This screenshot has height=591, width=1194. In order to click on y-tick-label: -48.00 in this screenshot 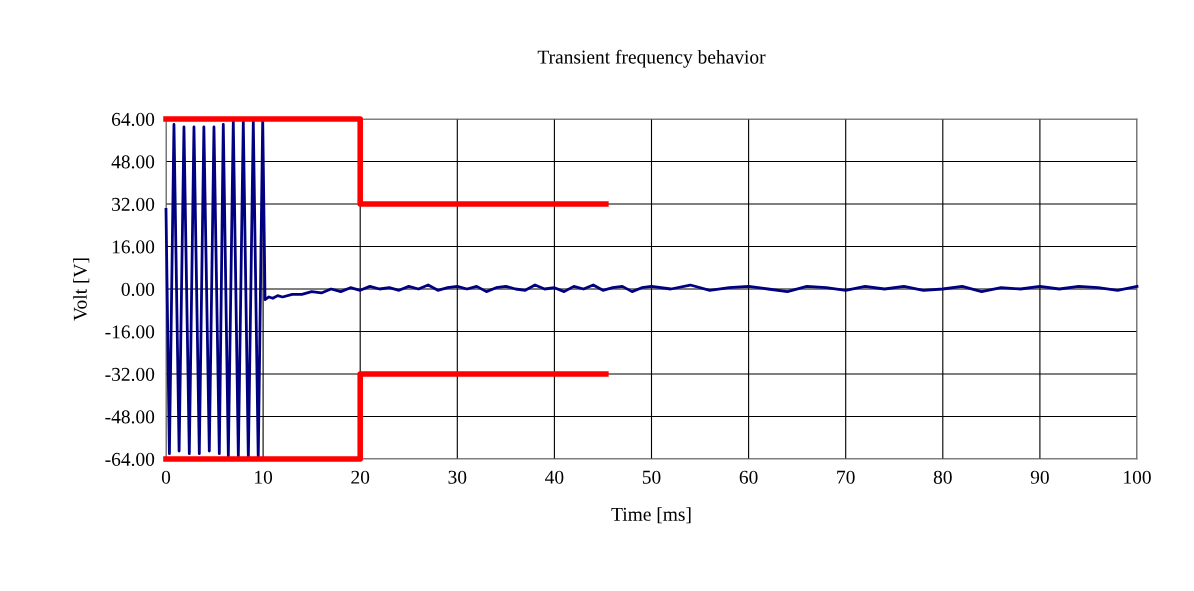, I will do `click(130, 417)`.